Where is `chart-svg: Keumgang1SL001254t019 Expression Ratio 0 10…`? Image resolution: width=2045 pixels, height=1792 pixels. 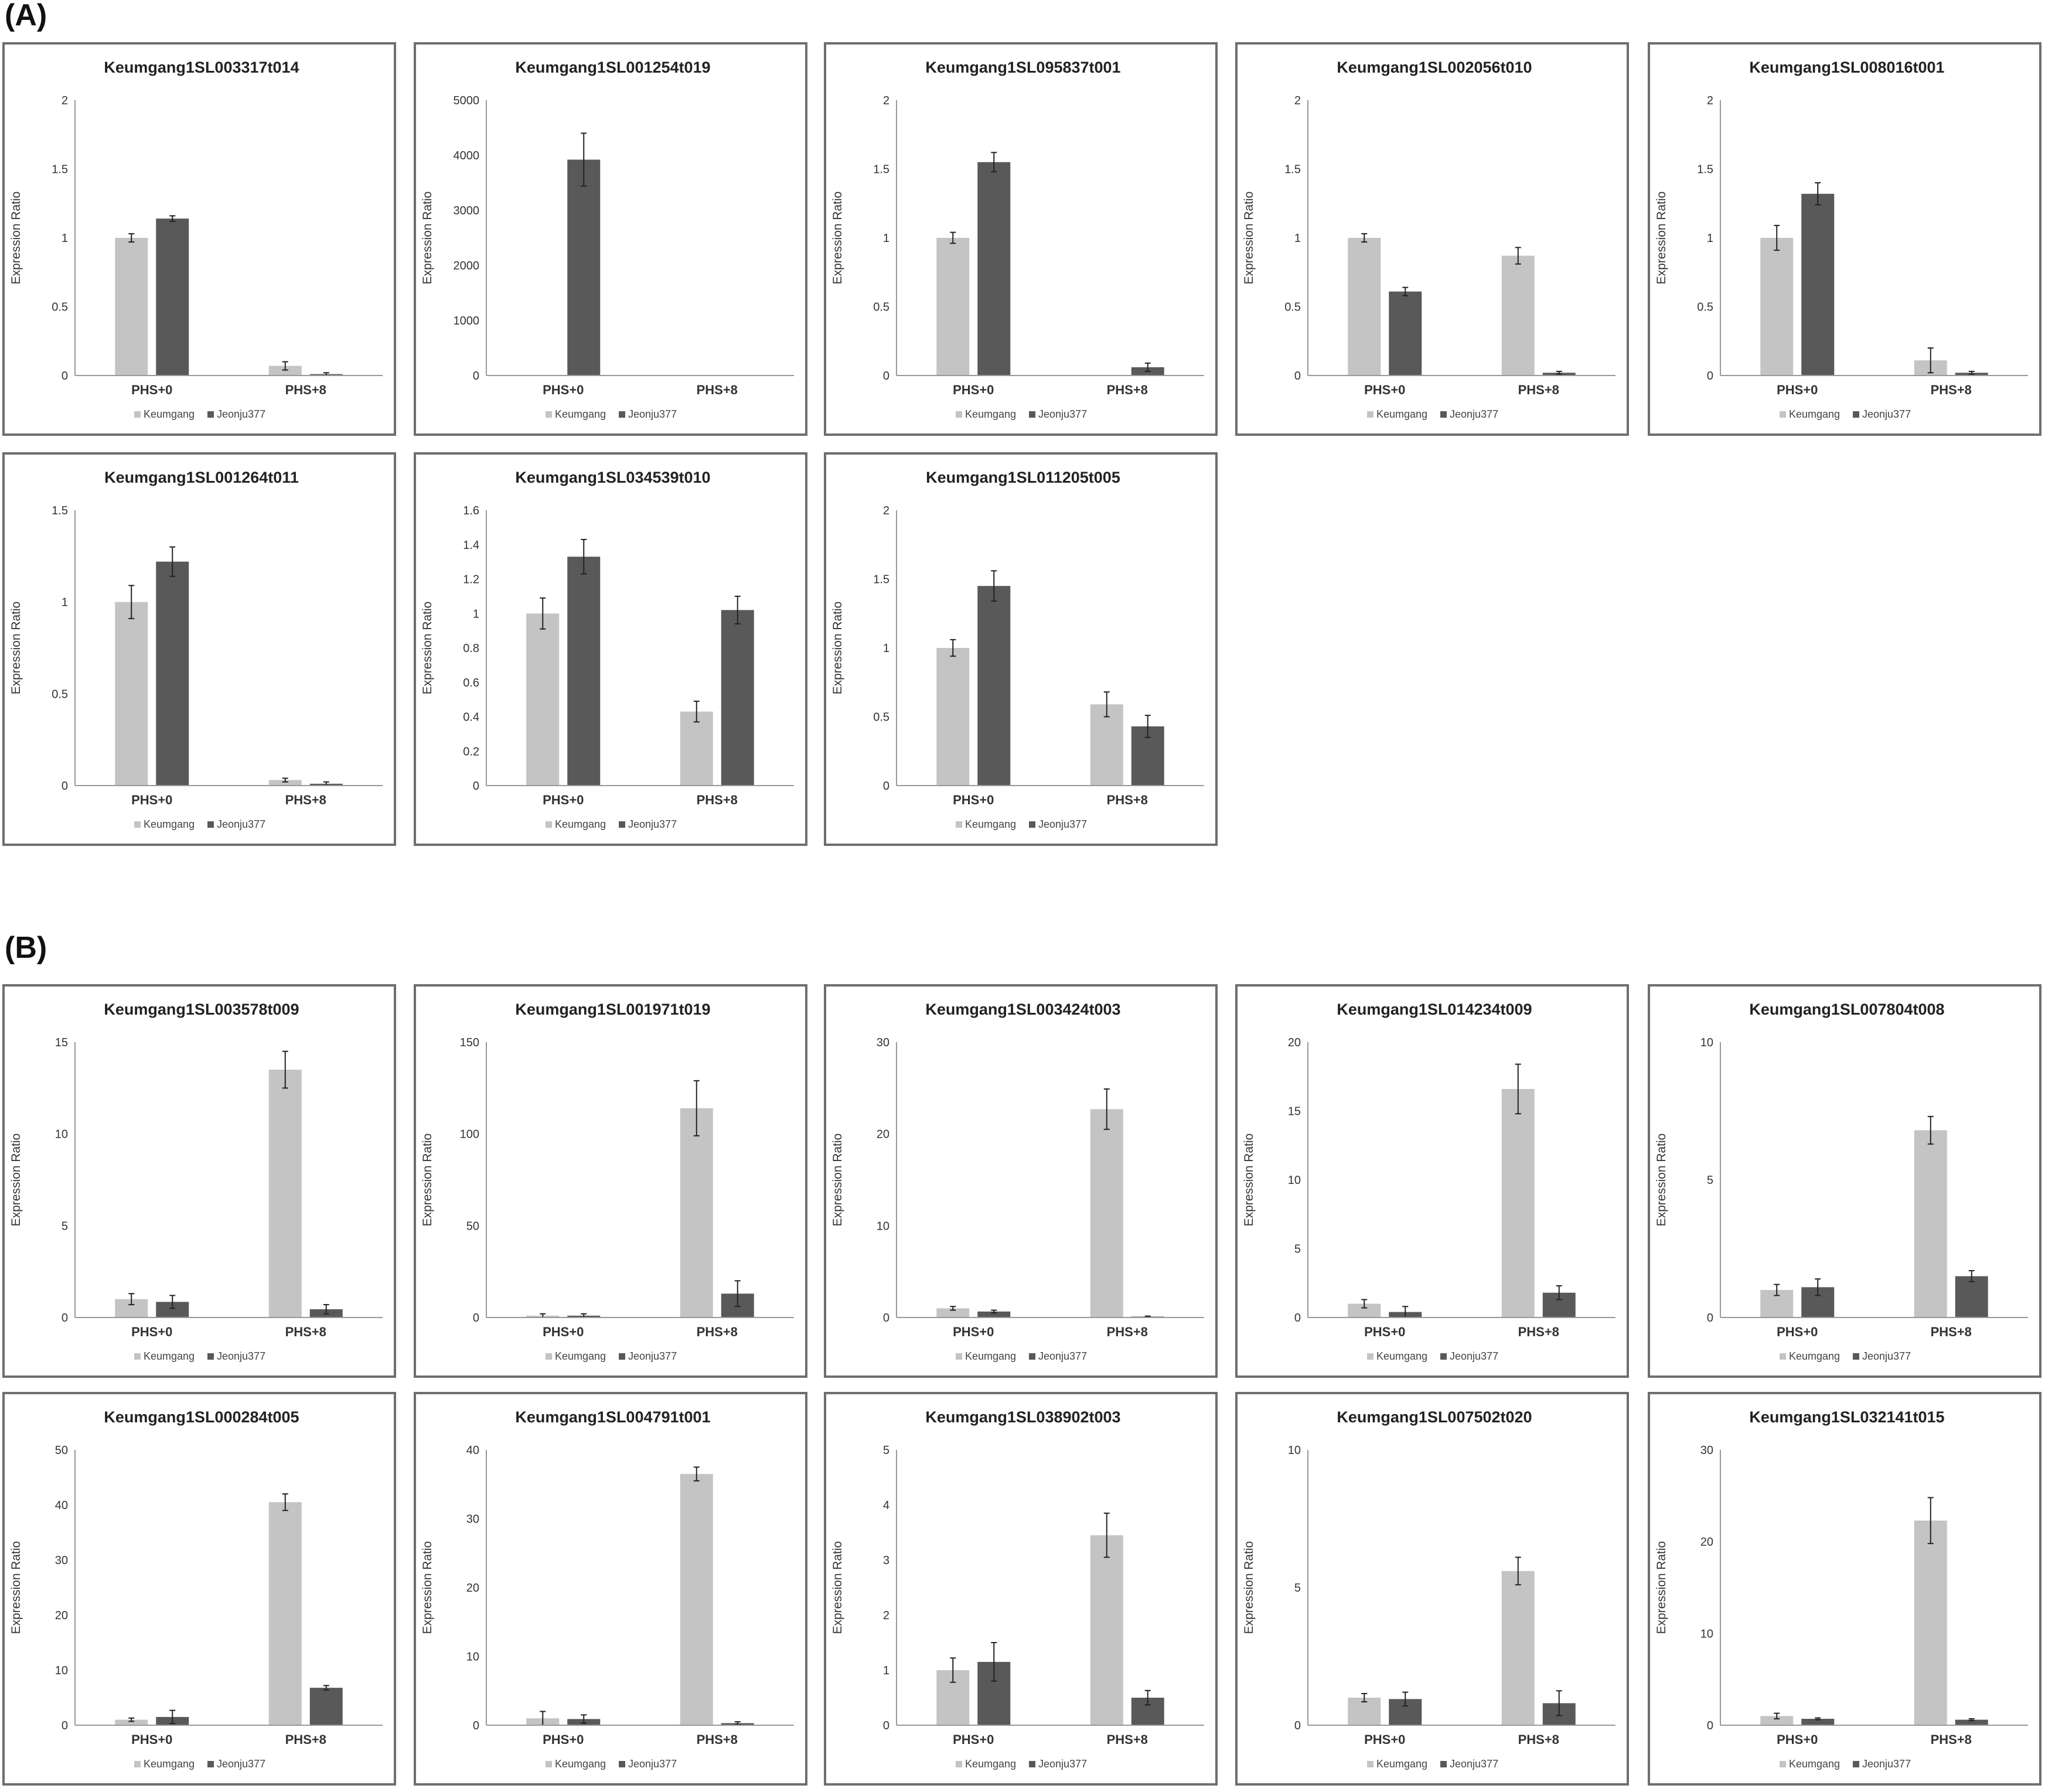 chart-svg: Keumgang1SL001254t019 Expression Ratio 0 10… is located at coordinates (608, 239).